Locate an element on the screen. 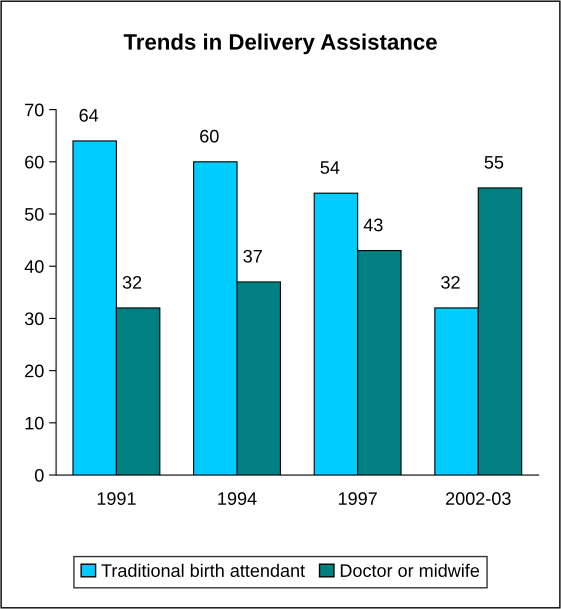 The height and width of the screenshot is (609, 561). legend-label: Traditional birth attendant is located at coordinates (203, 570).